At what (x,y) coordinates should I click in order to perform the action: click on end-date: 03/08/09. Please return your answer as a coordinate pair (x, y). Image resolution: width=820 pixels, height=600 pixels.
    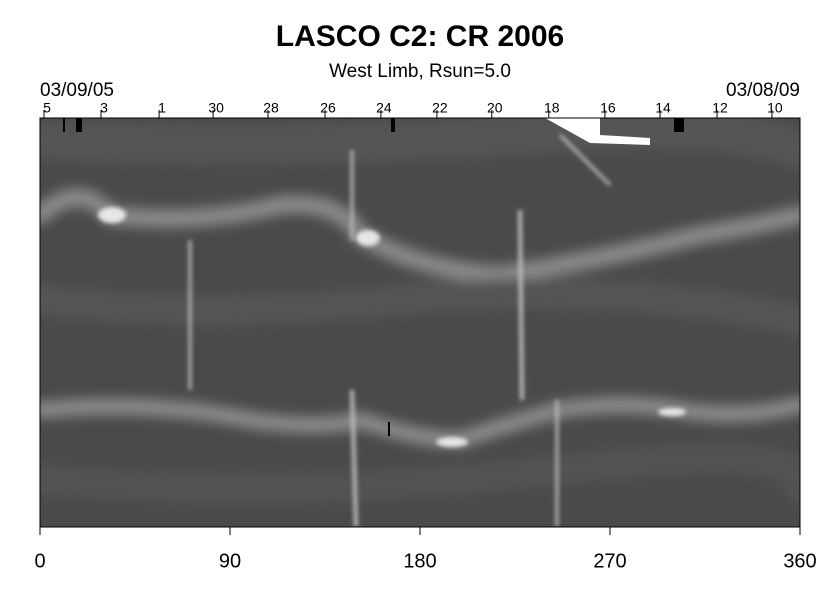
    Looking at the image, I should click on (763, 90).